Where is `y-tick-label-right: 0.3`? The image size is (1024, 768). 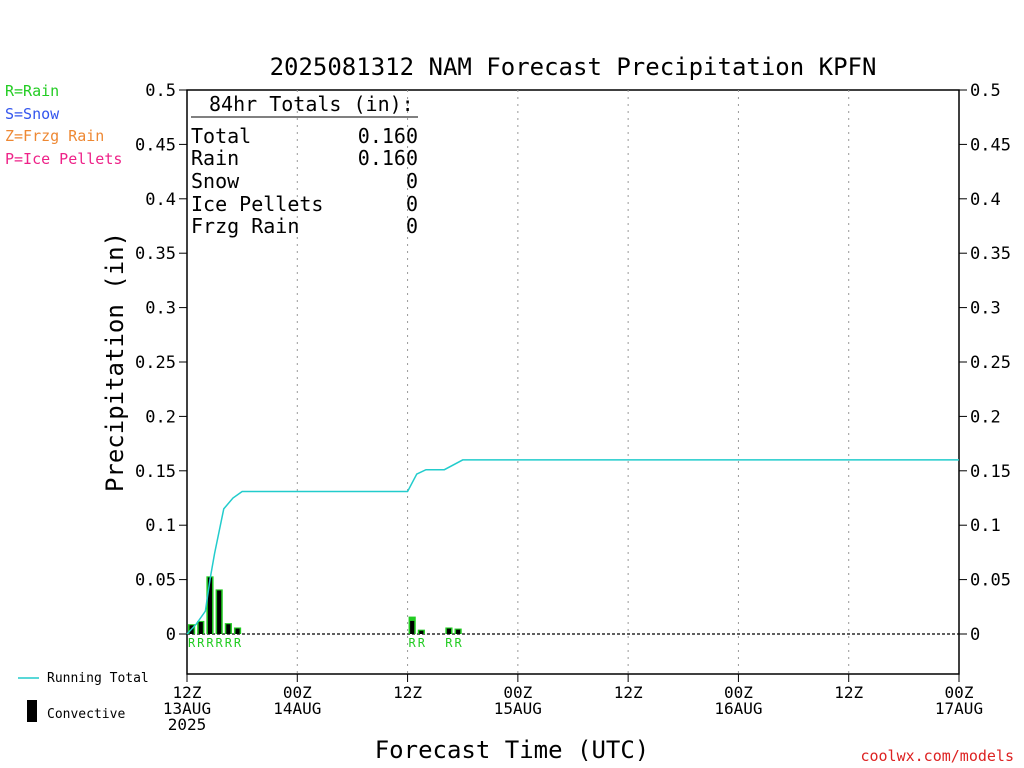
y-tick-label-right: 0.3 is located at coordinates (985, 309).